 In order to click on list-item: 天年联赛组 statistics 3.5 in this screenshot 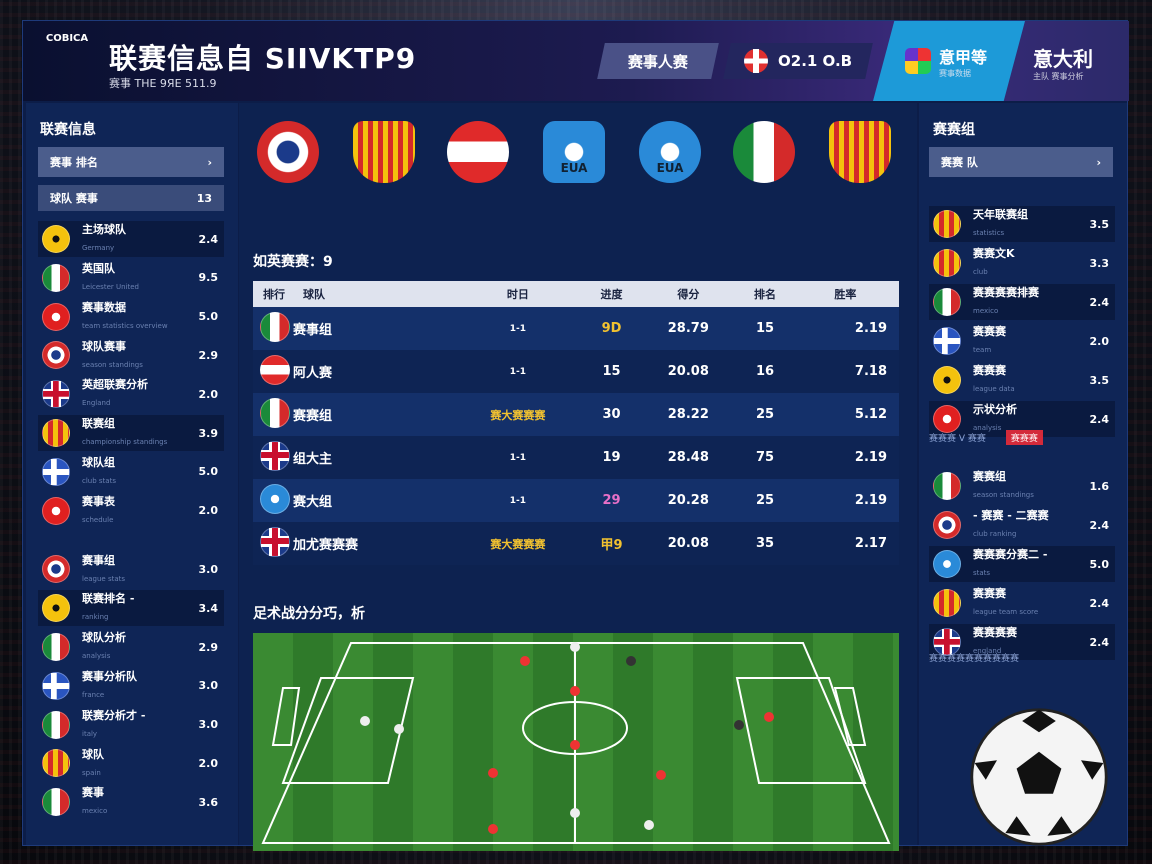, I will do `click(1022, 224)`.